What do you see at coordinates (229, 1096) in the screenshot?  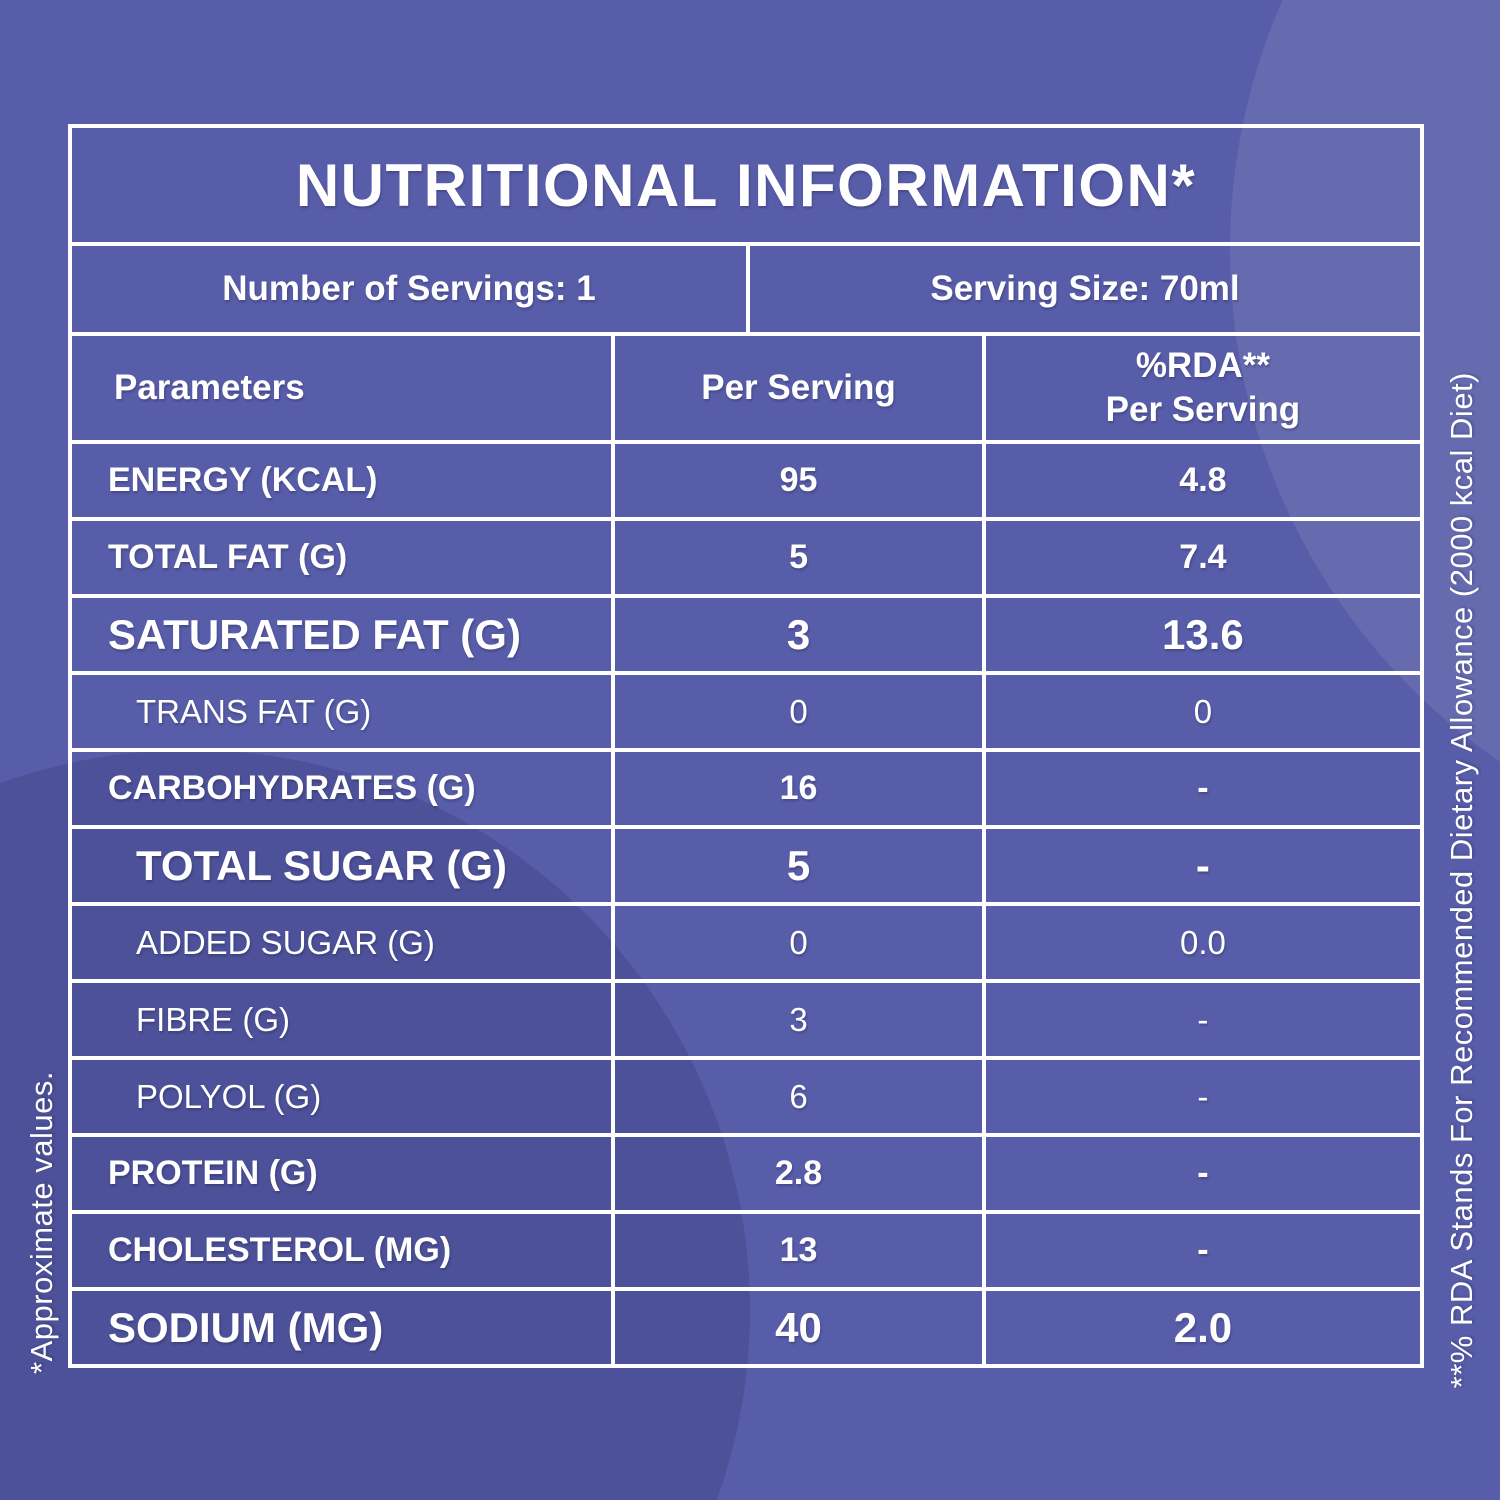 I see `parameter-cell: POLYOL (G)` at bounding box center [229, 1096].